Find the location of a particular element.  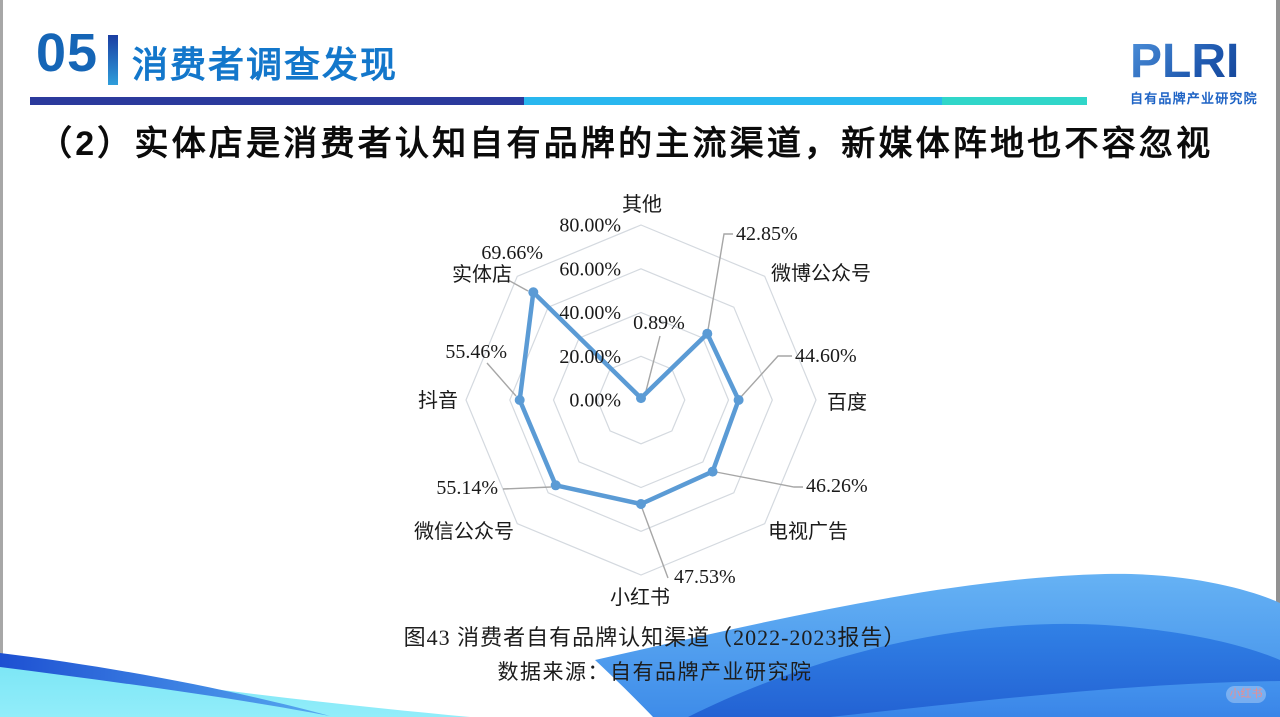

header-underline-teal is located at coordinates (1014, 101).